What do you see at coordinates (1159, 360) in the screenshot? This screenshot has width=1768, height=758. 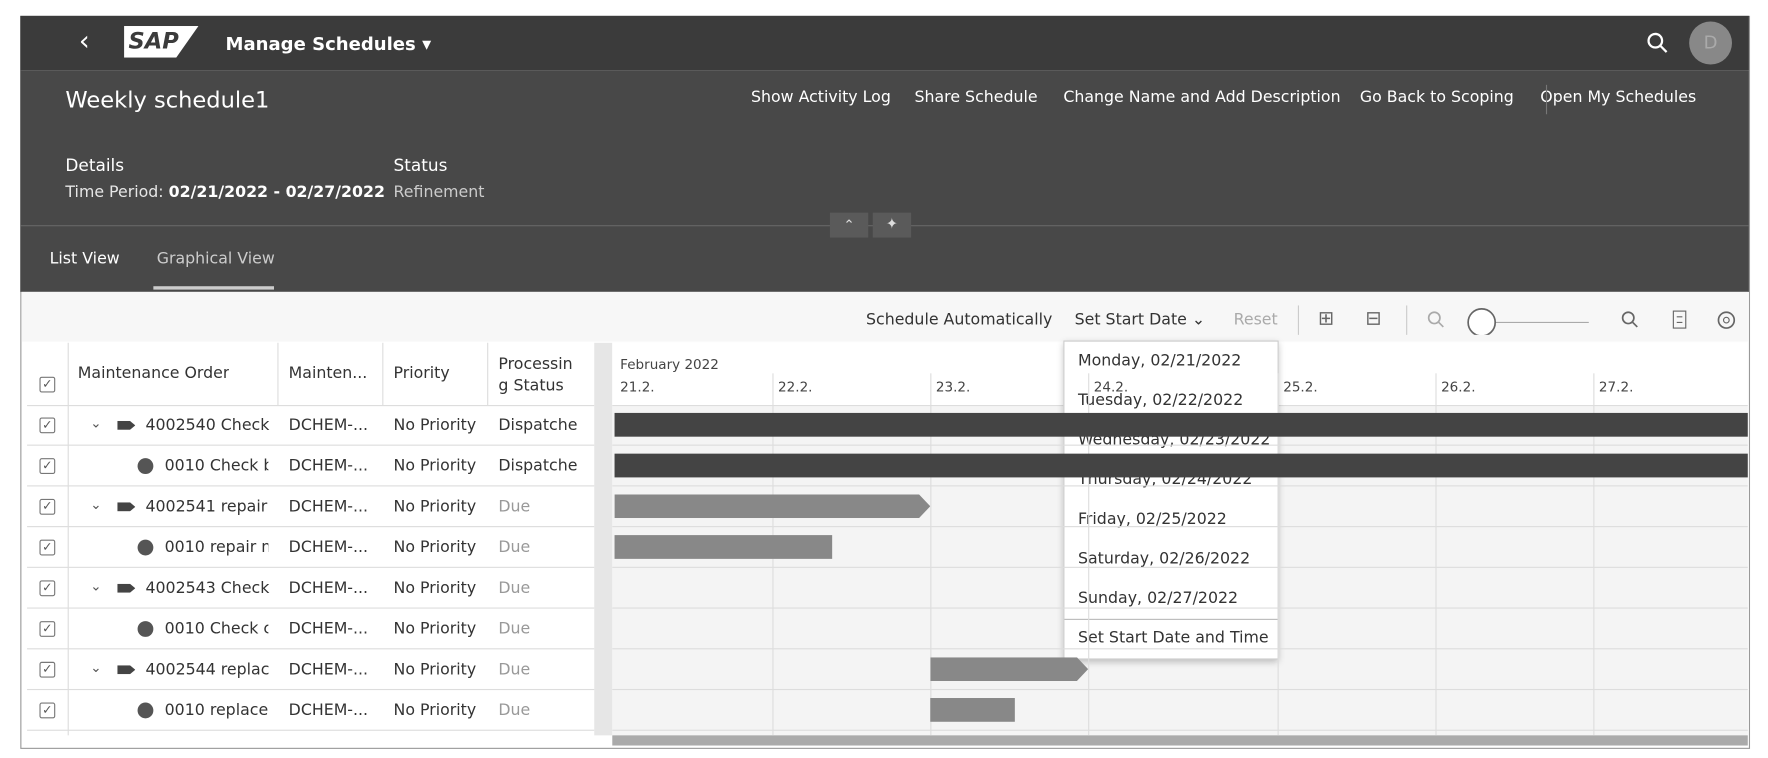 I see `dropdown-option: Monday, 02/21/2022` at bounding box center [1159, 360].